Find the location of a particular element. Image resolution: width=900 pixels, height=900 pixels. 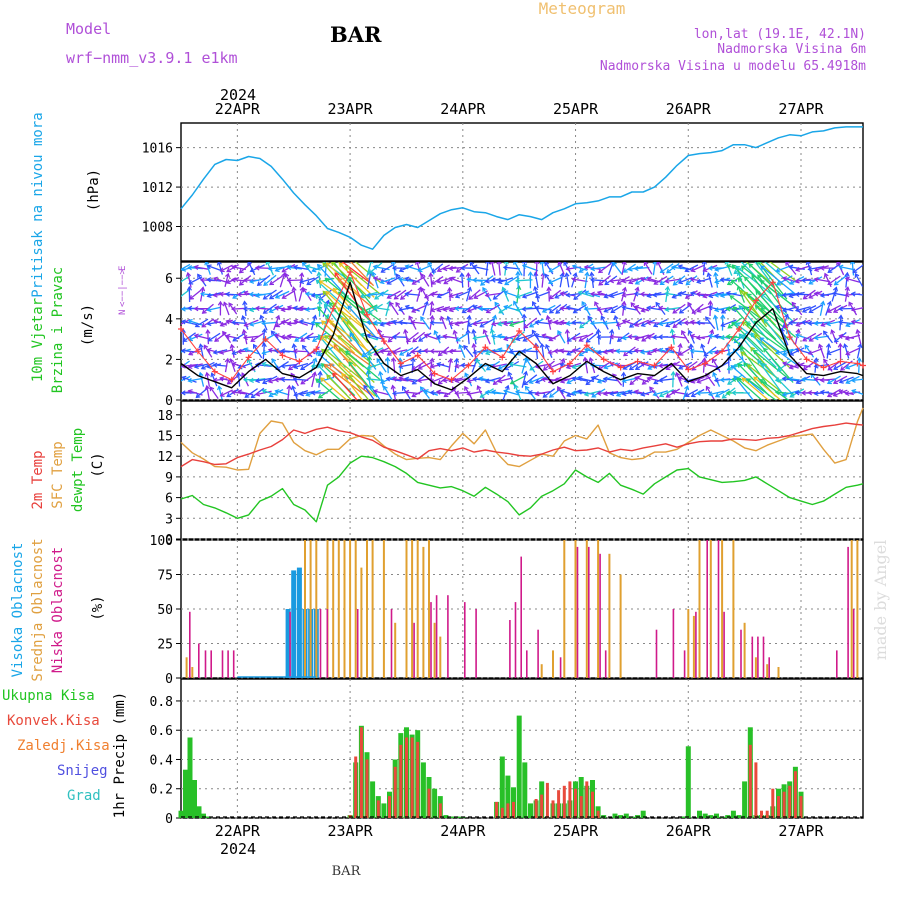

y-tick-label: 1012 is located at coordinates (157, 188).